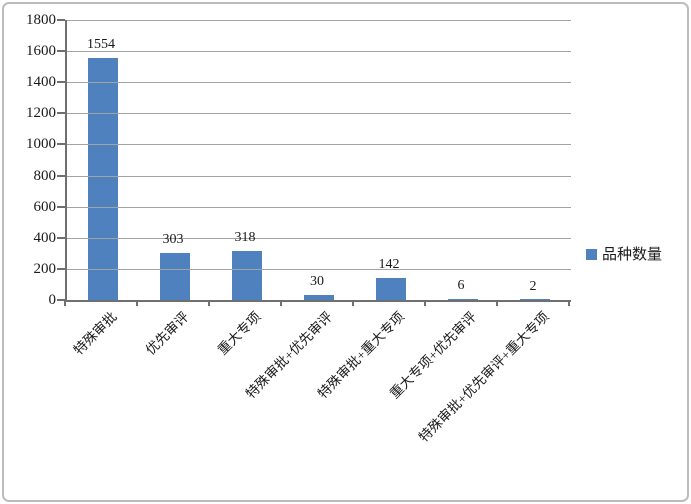 This screenshot has height=504, width=691. What do you see at coordinates (173, 239) in the screenshot?
I see `bar-value-label: 303` at bounding box center [173, 239].